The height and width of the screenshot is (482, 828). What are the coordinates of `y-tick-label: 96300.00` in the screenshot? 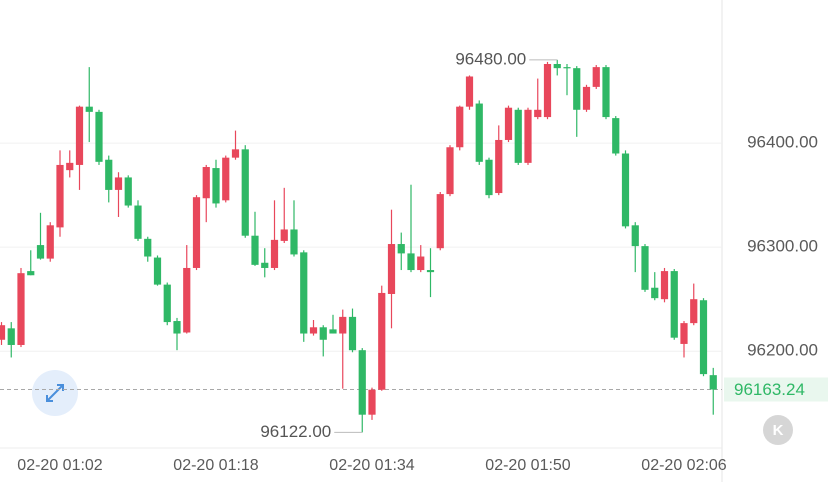 It's located at (782, 246).